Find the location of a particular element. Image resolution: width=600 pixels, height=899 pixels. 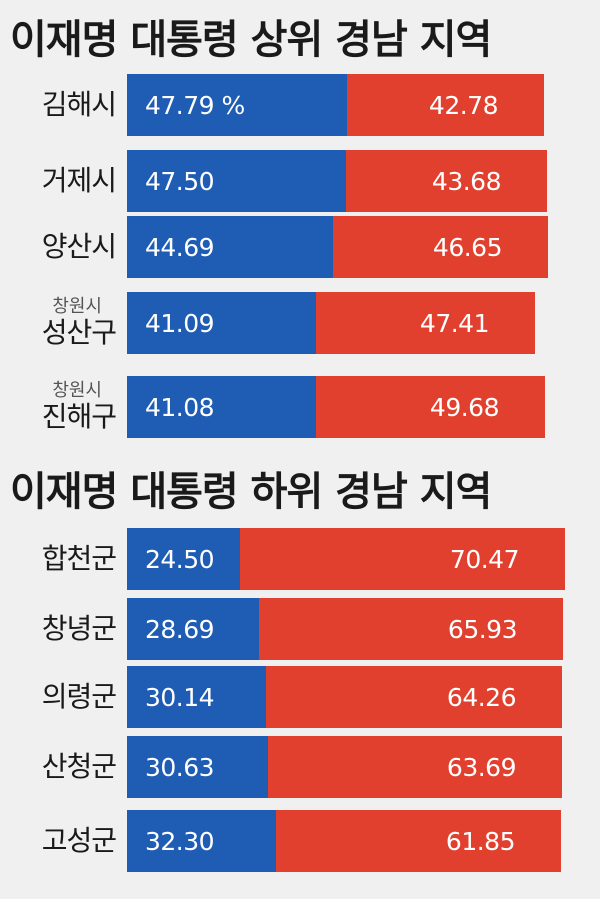

row-name: 창녕군 is located at coordinates (79, 628).